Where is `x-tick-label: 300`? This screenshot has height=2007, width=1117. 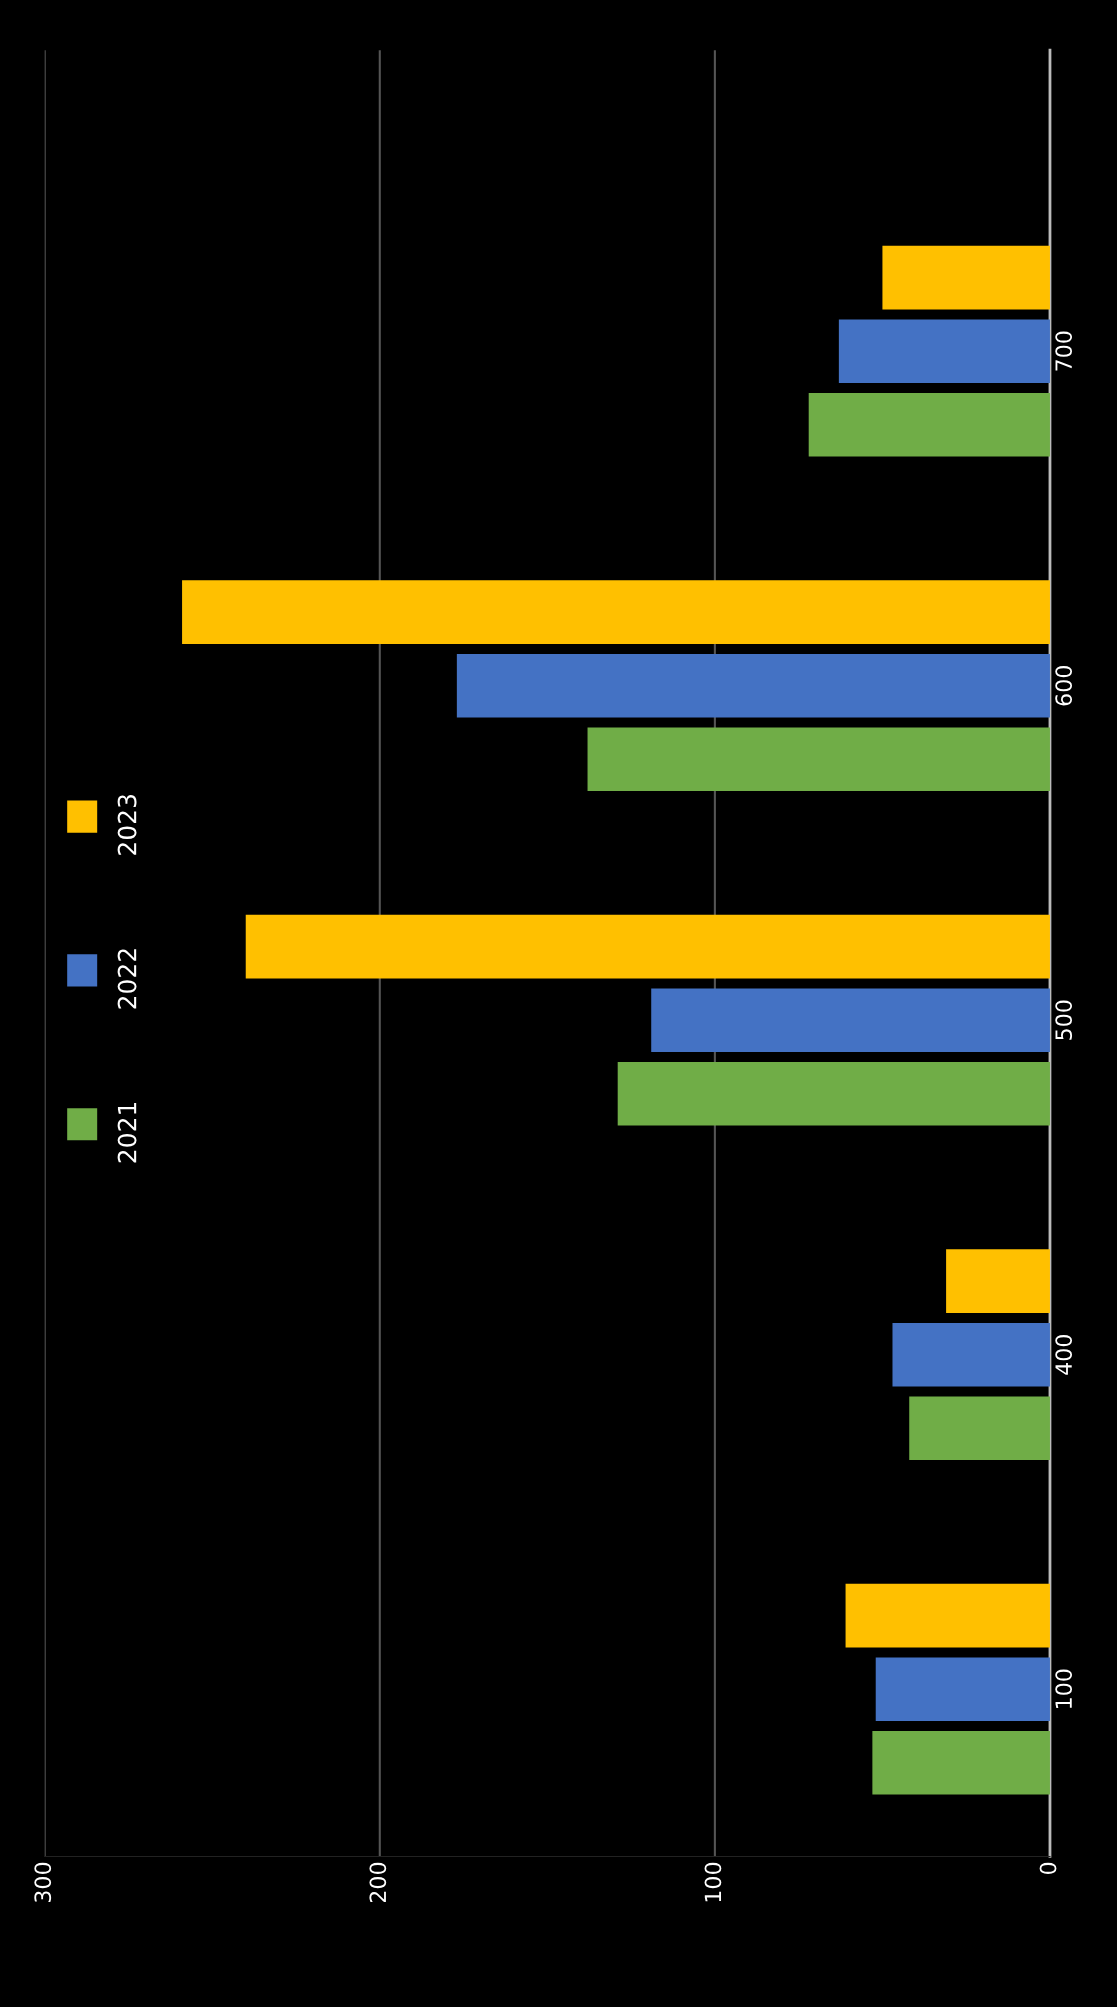
x-tick-label: 300 is located at coordinates (43, 1882).